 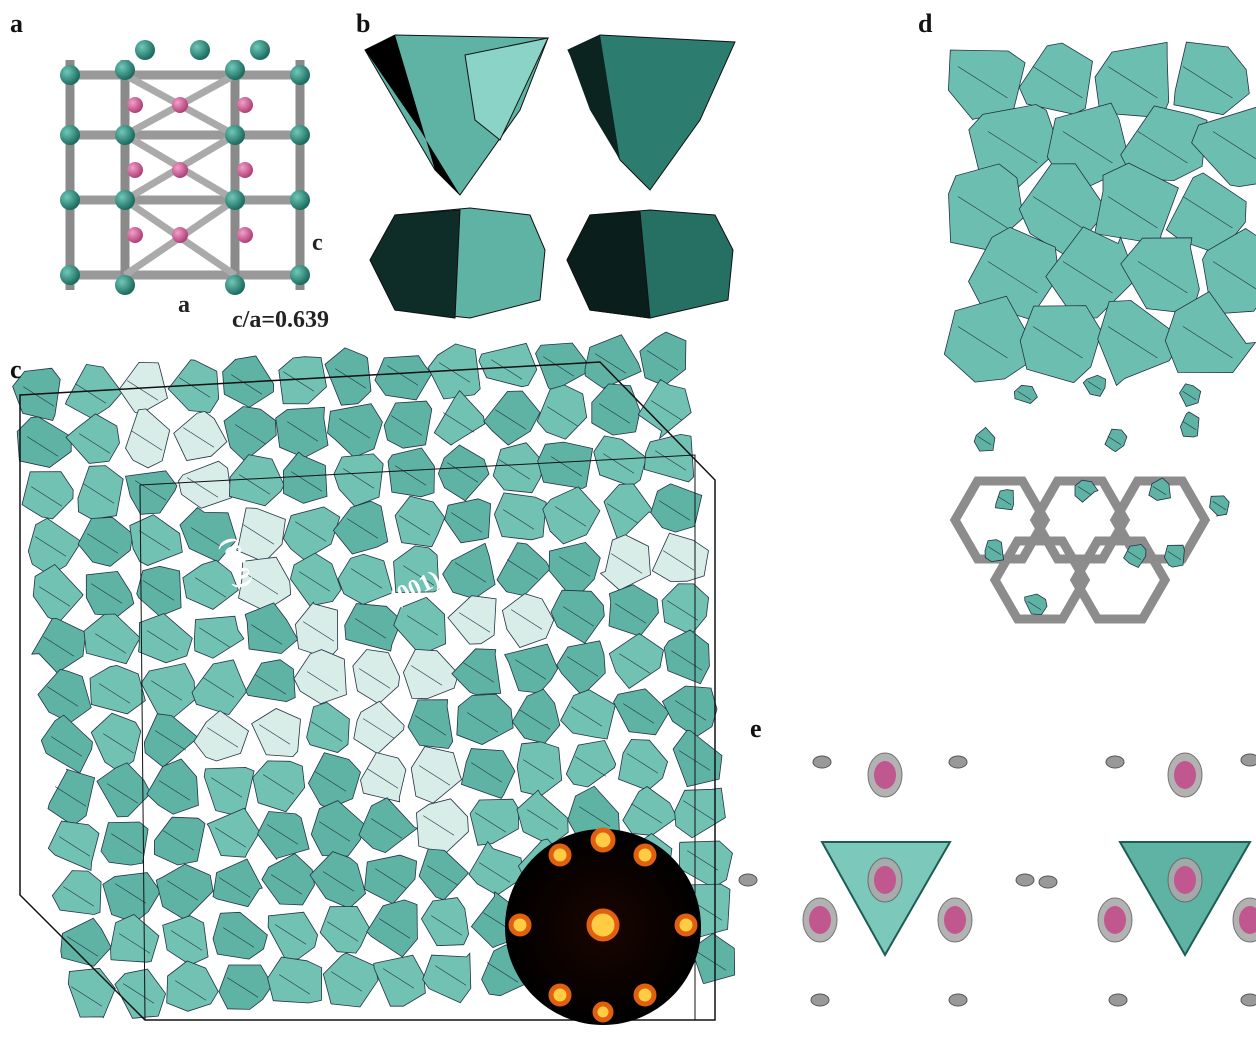 What do you see at coordinates (412, 115) in the screenshot?
I see `polyhedron-face` at bounding box center [412, 115].